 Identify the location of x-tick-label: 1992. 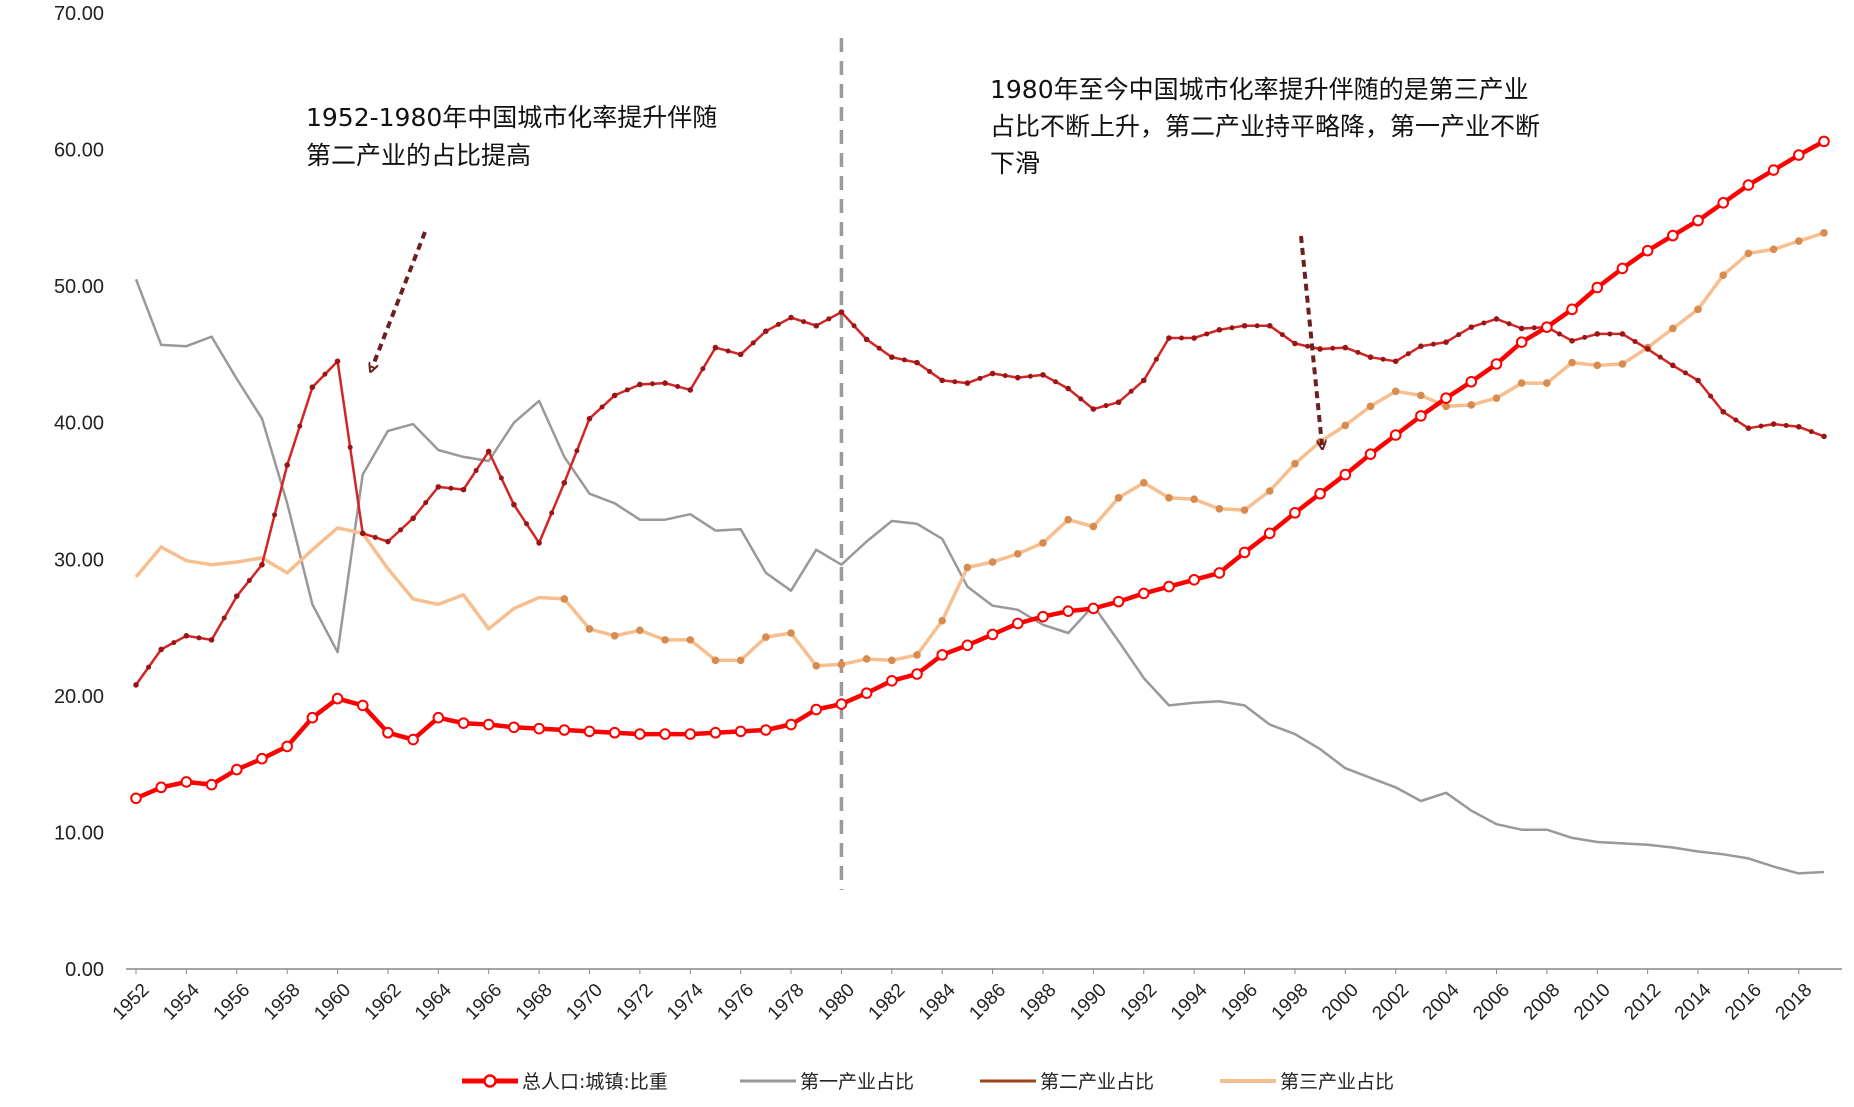
(1139, 1002).